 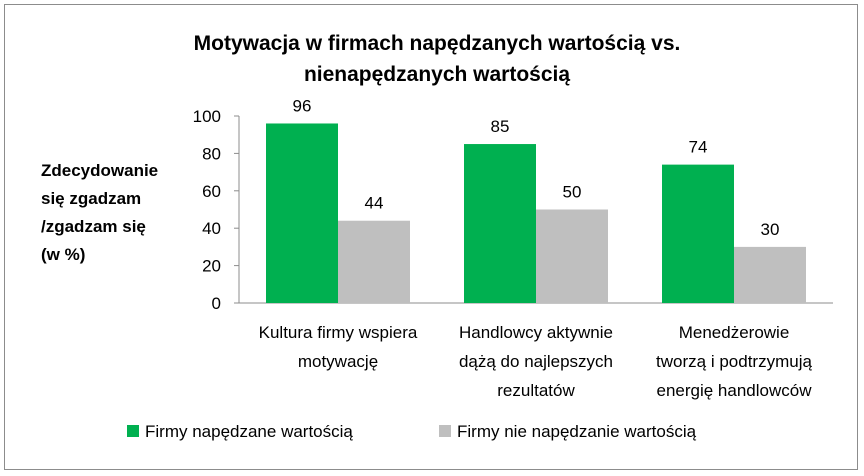 I want to click on category-label: dążą do najlepszych, so click(x=536, y=361).